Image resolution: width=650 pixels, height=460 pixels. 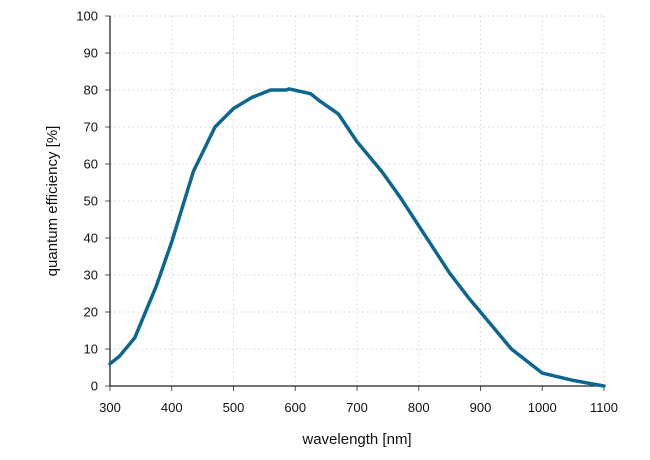 I want to click on y-tick-label: 50, so click(x=91, y=201).